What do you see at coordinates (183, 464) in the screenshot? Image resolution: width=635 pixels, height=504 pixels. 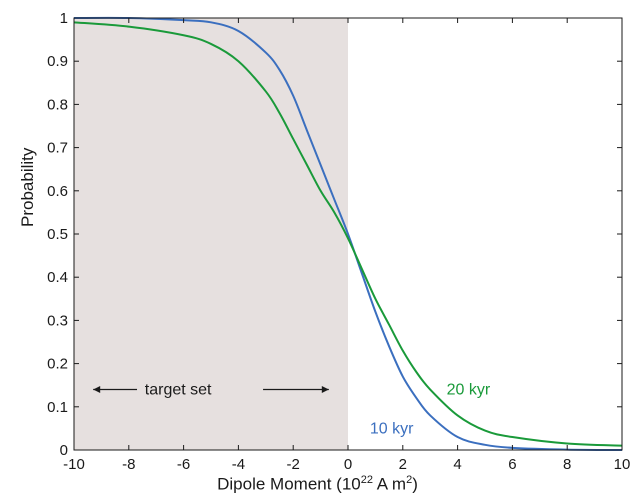 I see `x-tick-label: -6` at bounding box center [183, 464].